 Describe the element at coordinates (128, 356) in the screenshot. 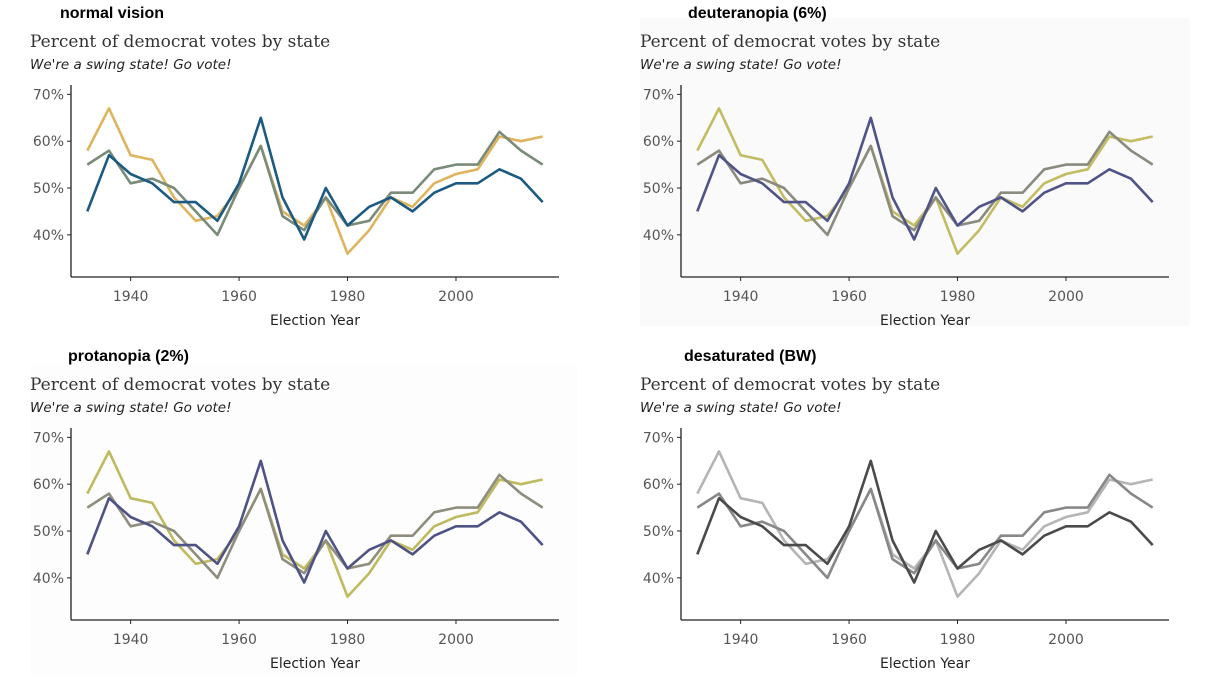

I see `panel-label: protanopia (2%)` at that location.